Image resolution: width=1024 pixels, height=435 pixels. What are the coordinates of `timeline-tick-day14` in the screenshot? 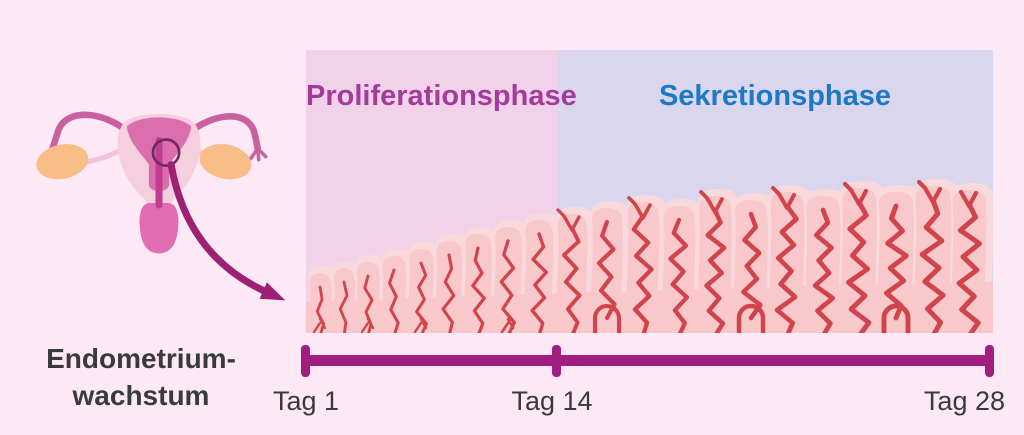 It's located at (556, 361).